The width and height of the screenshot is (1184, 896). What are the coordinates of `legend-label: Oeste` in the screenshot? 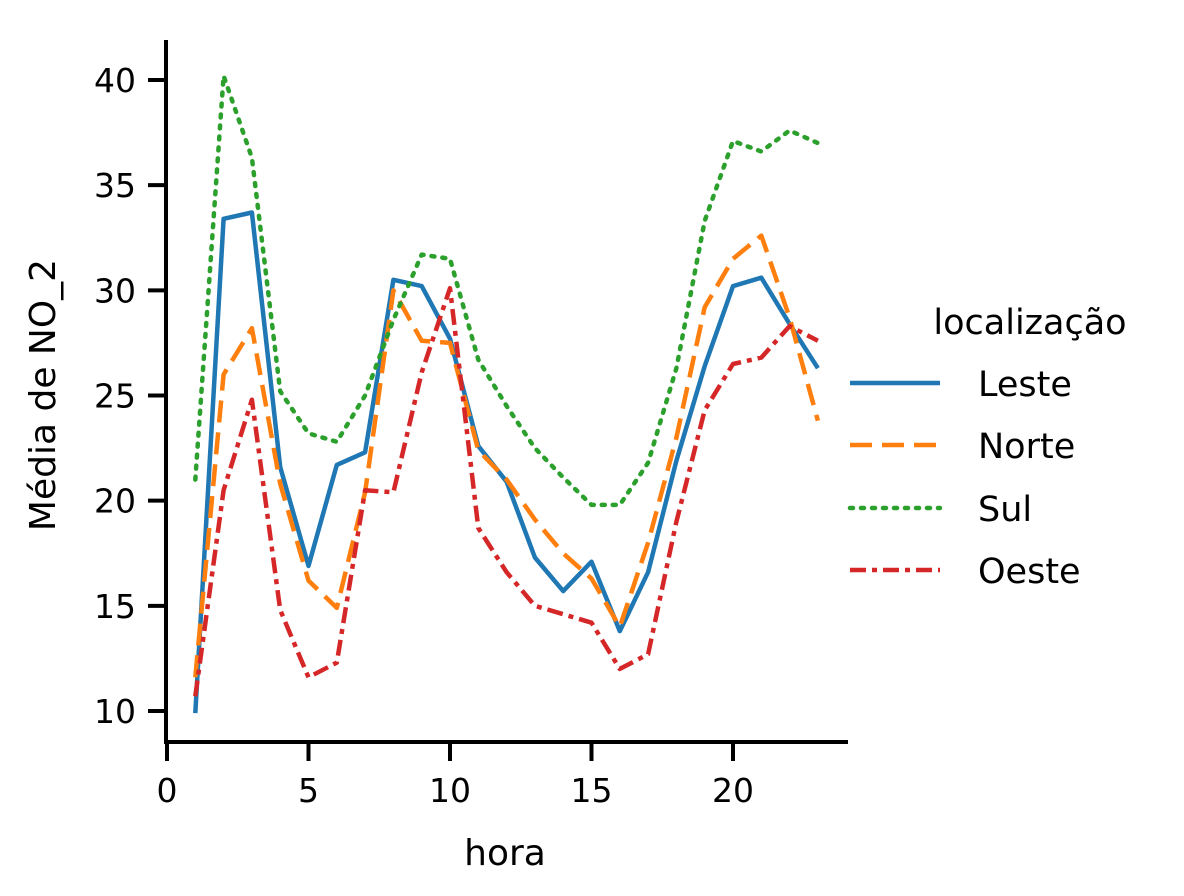 It's located at (1029, 572).